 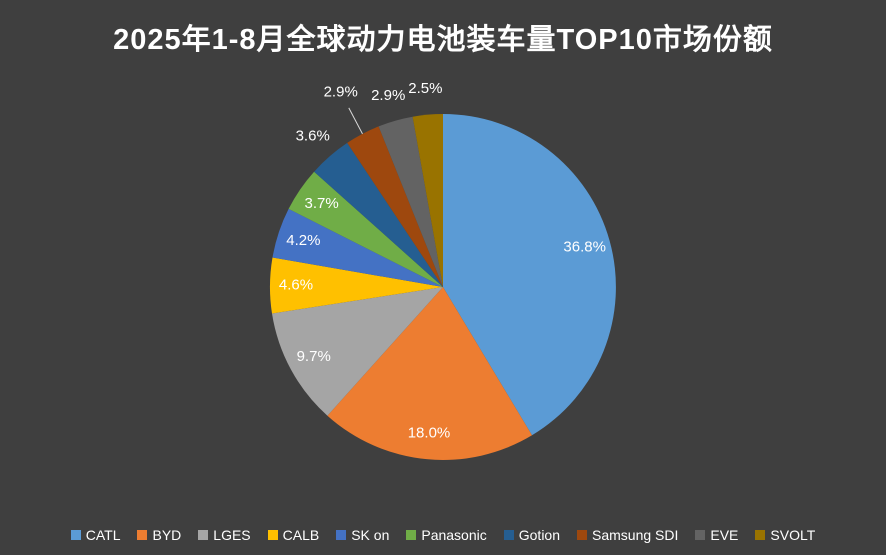 I want to click on legend-label-panasonic: Panasonic, so click(x=454, y=535).